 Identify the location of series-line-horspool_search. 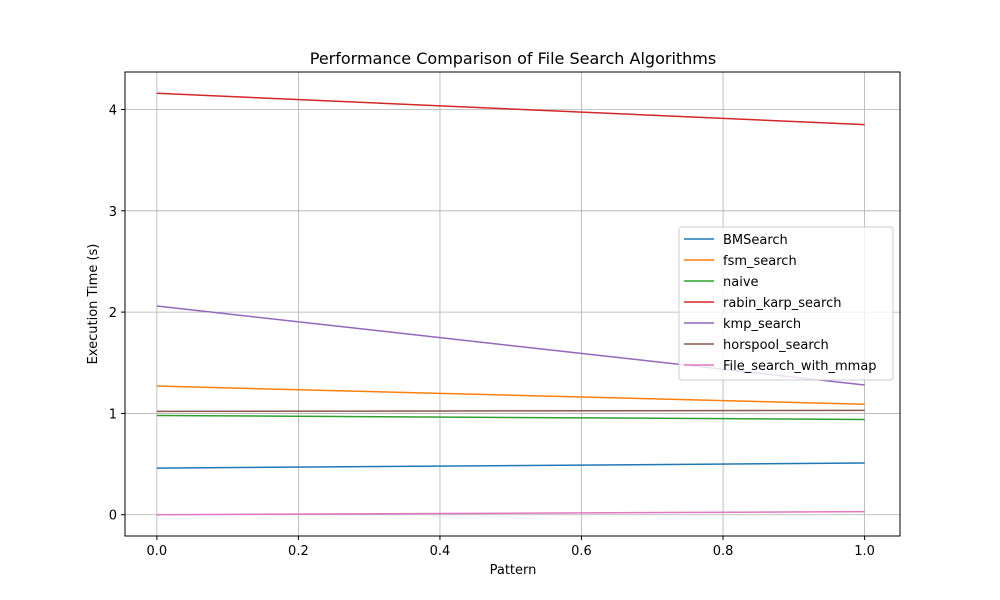
(510, 411).